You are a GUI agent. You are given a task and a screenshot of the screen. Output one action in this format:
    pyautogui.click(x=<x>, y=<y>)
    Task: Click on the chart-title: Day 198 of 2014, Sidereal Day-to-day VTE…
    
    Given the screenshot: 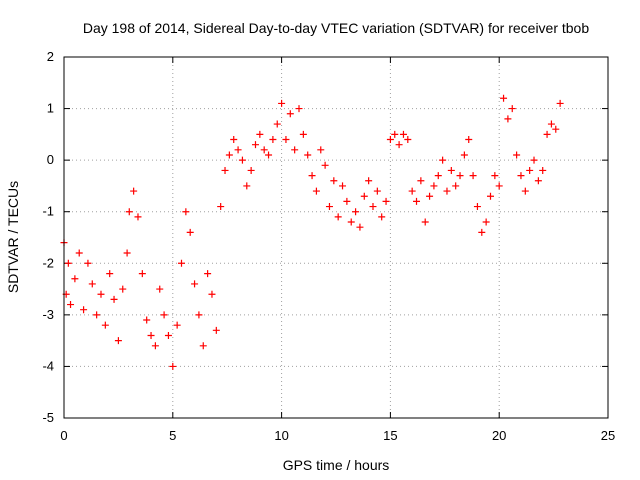 What is the action you would take?
    pyautogui.click(x=336, y=28)
    